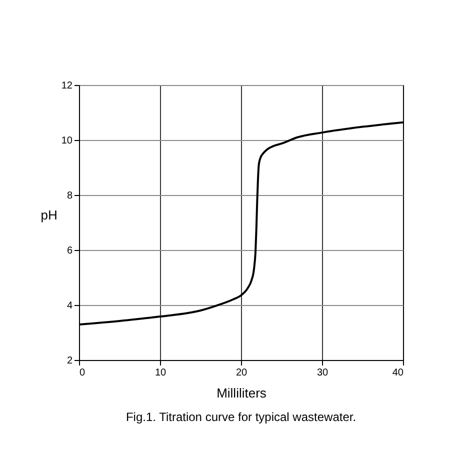  What do you see at coordinates (69, 306) in the screenshot?
I see `y-tick-label: 4` at bounding box center [69, 306].